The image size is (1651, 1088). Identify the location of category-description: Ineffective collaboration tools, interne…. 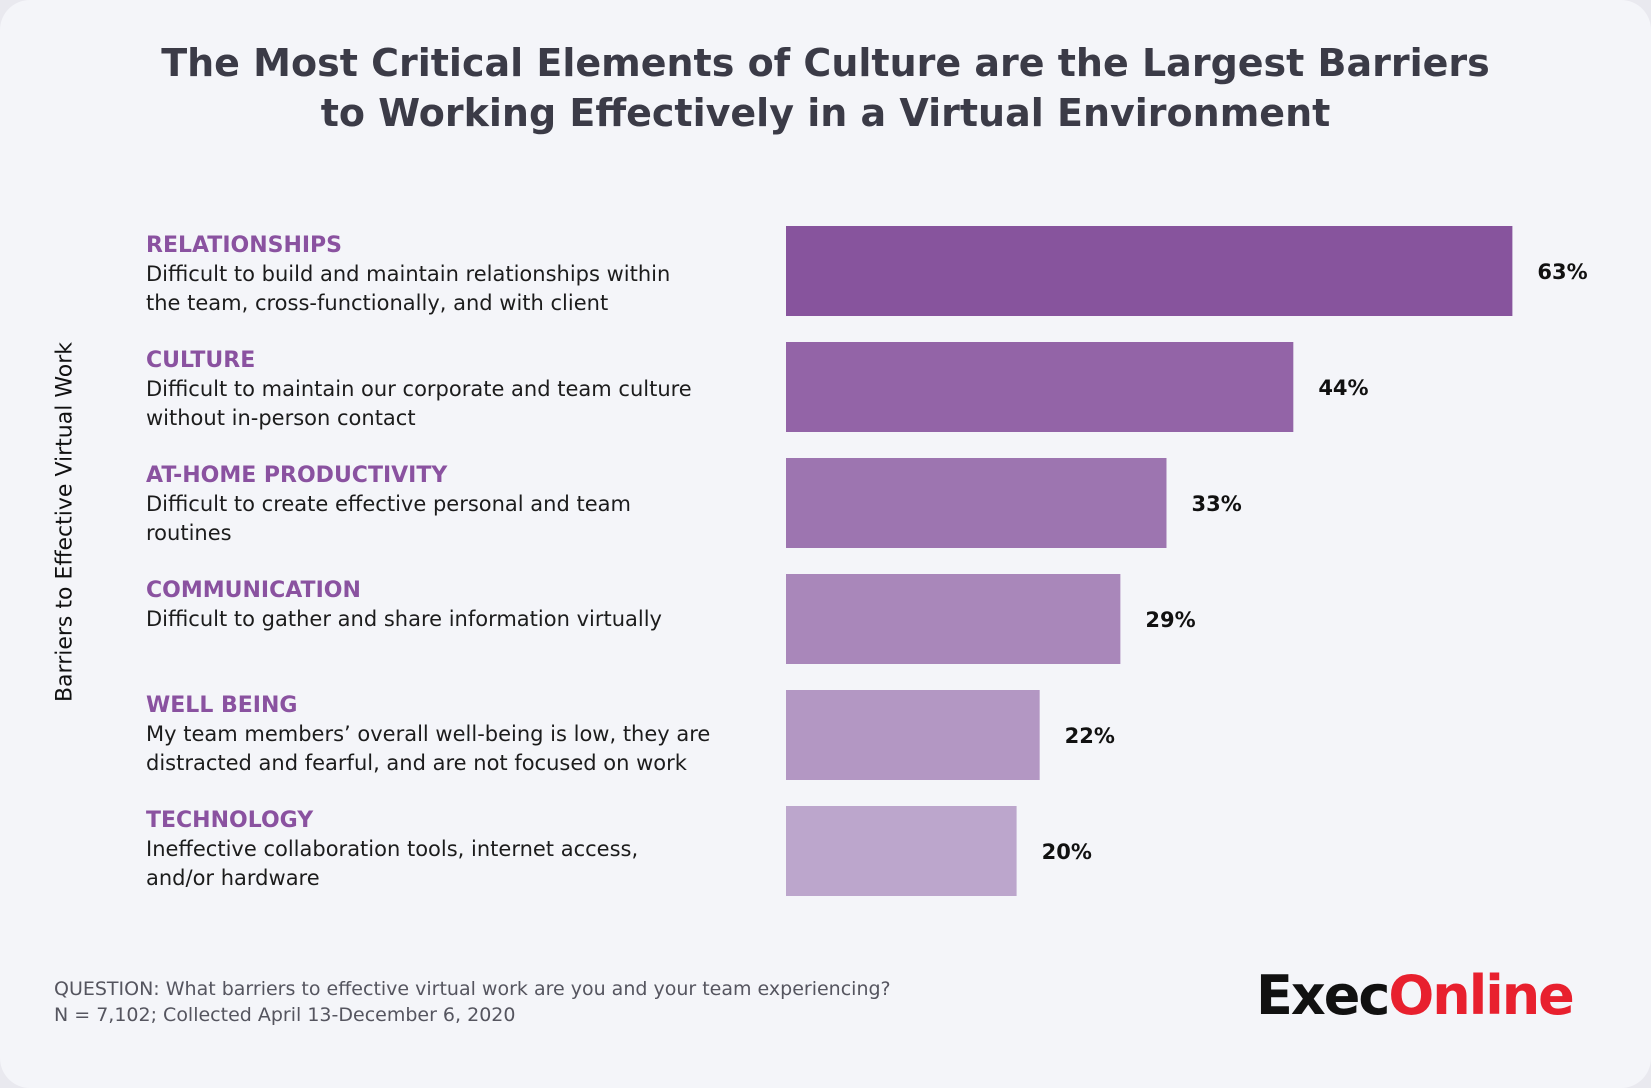
(392, 863).